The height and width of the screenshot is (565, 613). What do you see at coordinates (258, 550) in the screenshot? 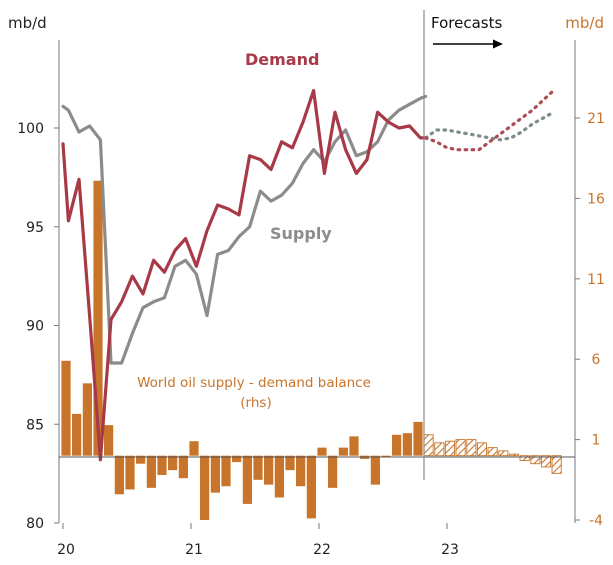
I see `x-axis-ticks: 20 21 22 23` at bounding box center [258, 550].